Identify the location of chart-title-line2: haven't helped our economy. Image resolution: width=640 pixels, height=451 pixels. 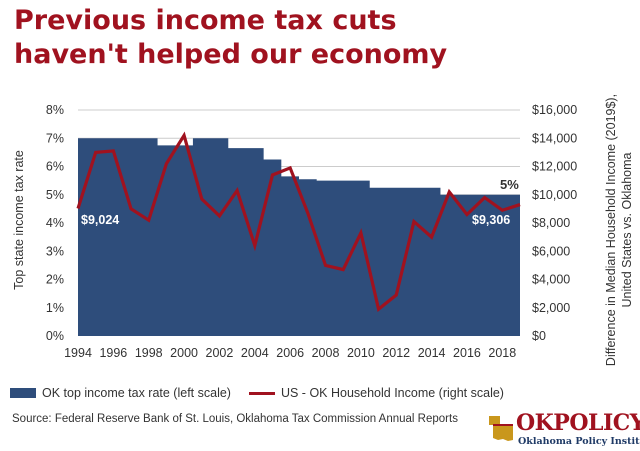
(231, 54).